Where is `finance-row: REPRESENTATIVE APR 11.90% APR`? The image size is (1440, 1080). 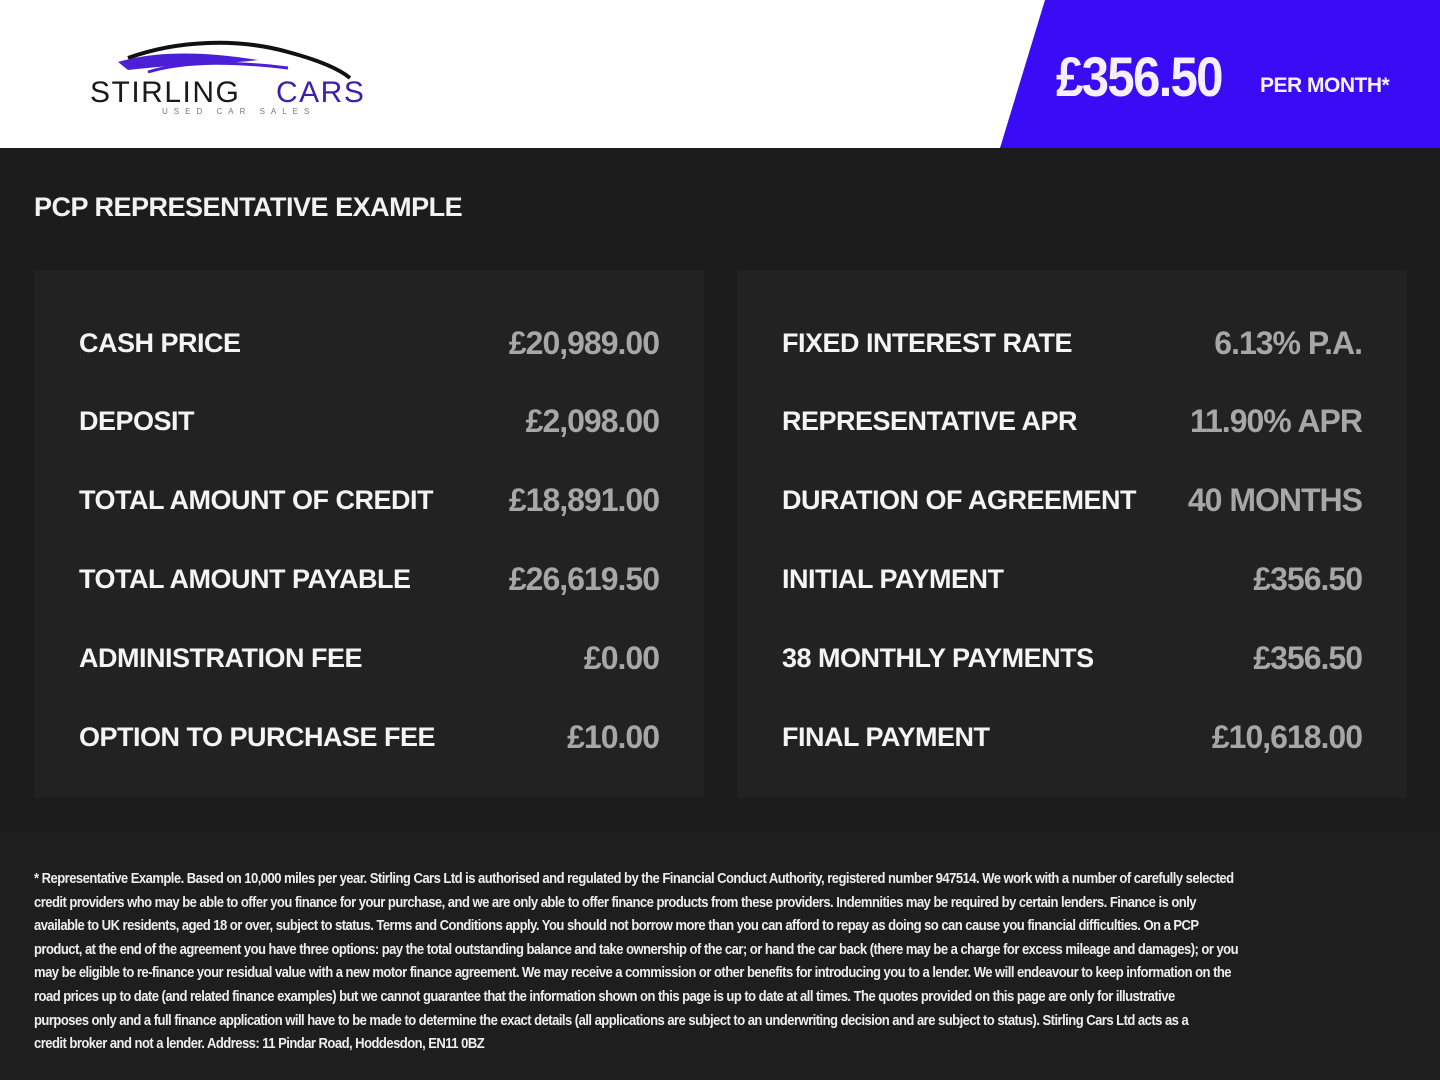
finance-row: REPRESENTATIVE APR 11.90% APR is located at coordinates (1072, 422).